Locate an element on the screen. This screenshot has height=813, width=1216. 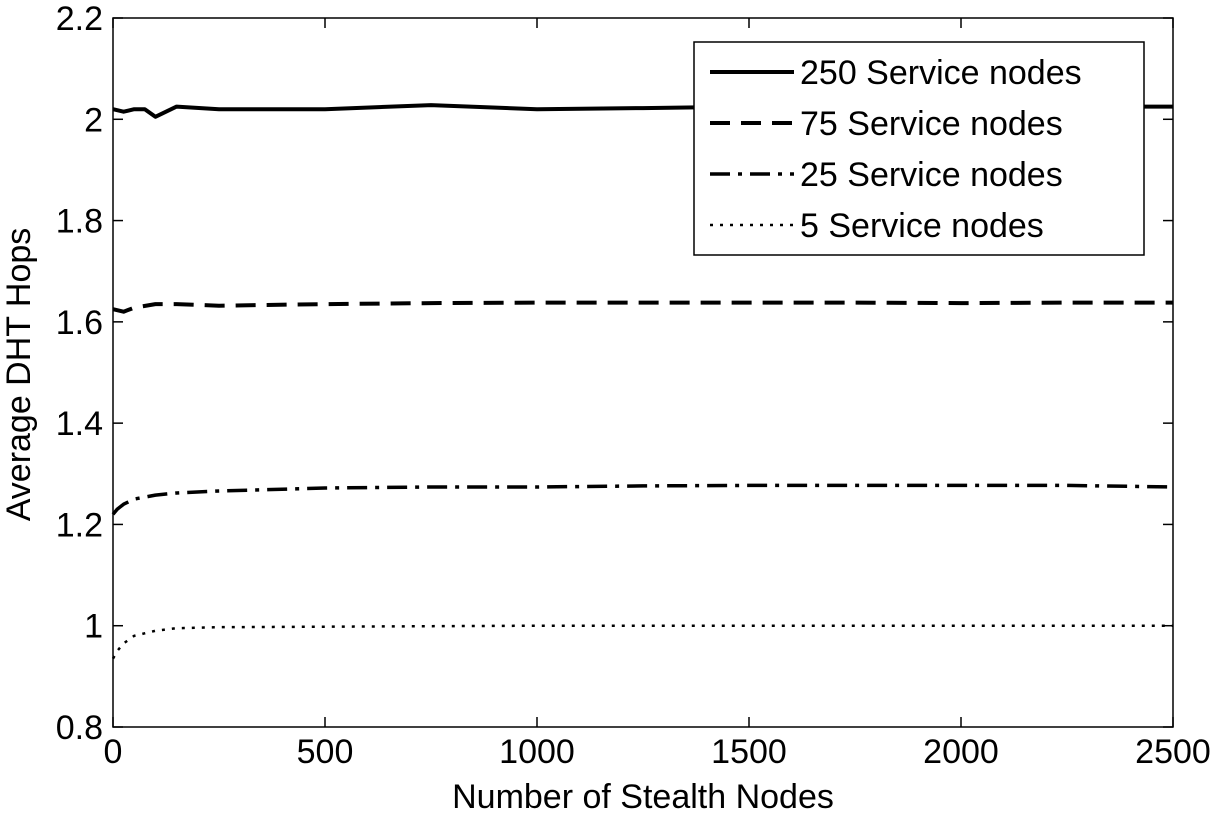
x-axis-title: Number of Stealth Nodes is located at coordinates (643, 795).